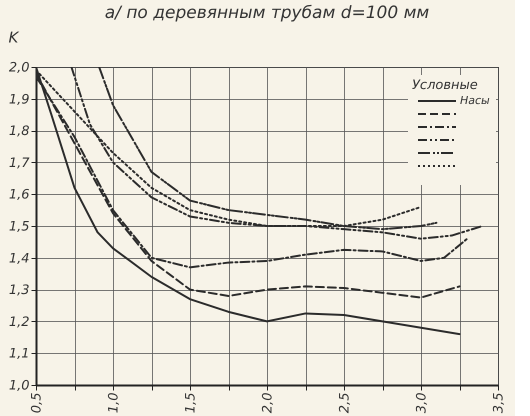 The height and width of the screenshot is (416, 530). What do you see at coordinates (422, 403) in the screenshot?
I see `x-tick-label: 3,0` at bounding box center [422, 403].